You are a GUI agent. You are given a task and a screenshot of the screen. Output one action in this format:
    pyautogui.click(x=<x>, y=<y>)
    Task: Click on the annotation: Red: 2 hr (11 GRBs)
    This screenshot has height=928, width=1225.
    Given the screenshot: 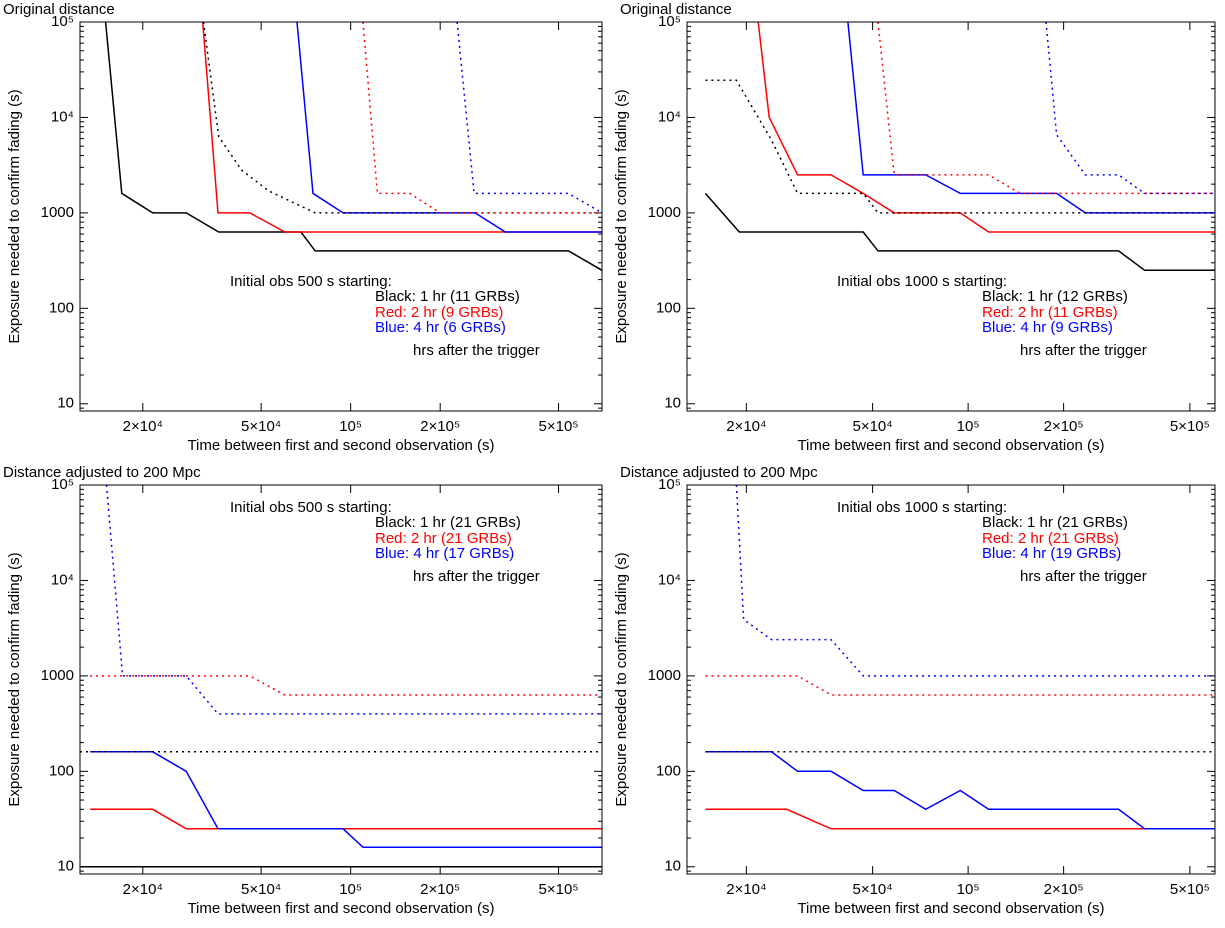 What is the action you would take?
    pyautogui.click(x=1050, y=312)
    